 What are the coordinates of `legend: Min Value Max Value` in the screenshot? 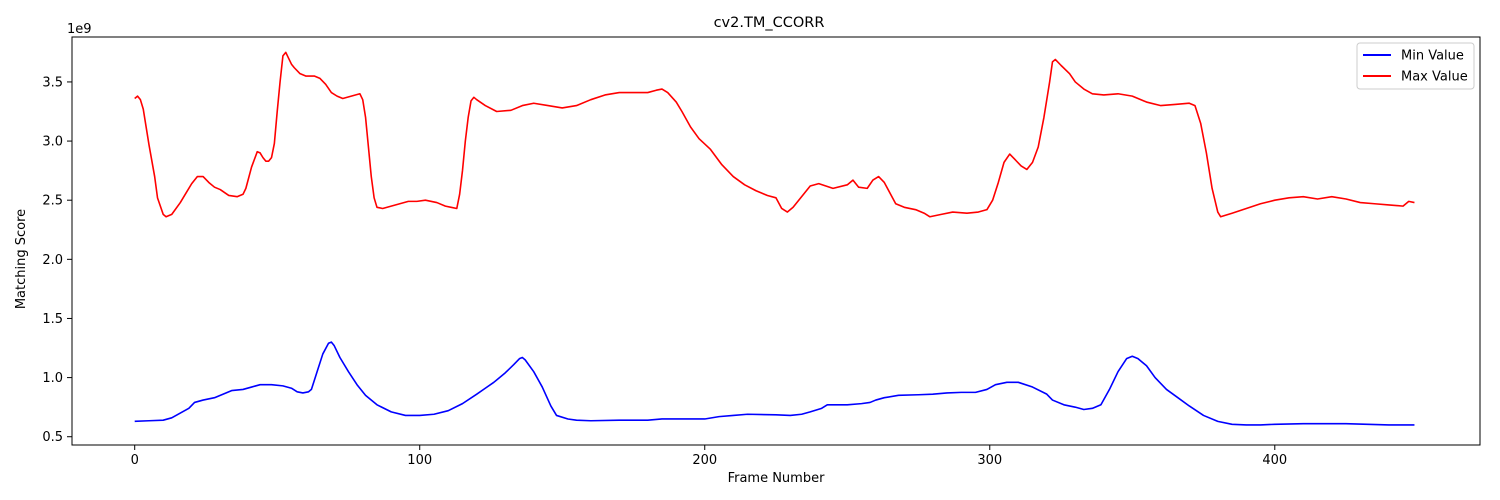 It's located at (1415, 66).